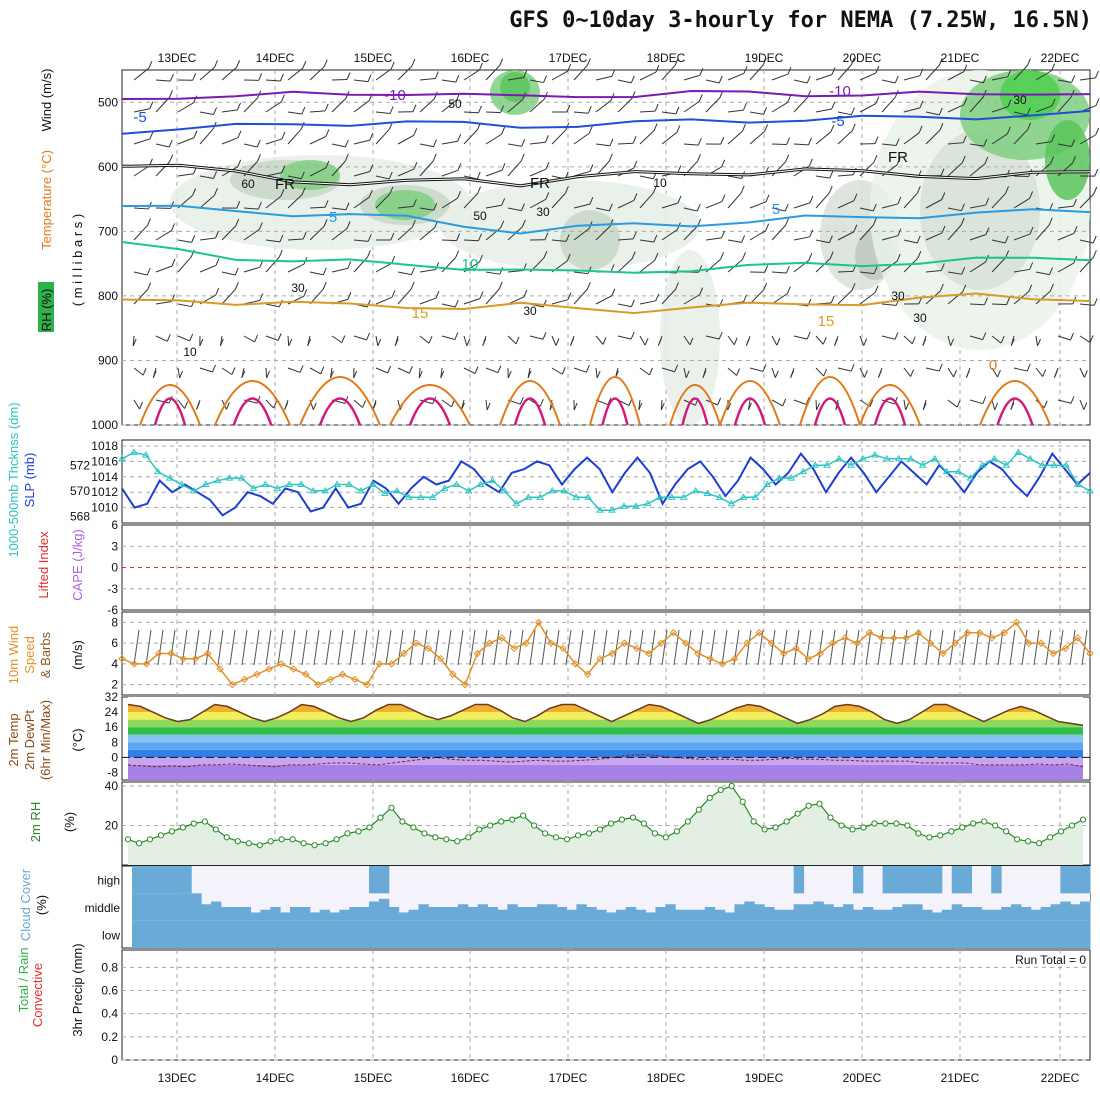 This screenshot has width=1100, height=1100. Describe the element at coordinates (114, 622) in the screenshot. I see `y-tick-wind: 8` at that location.